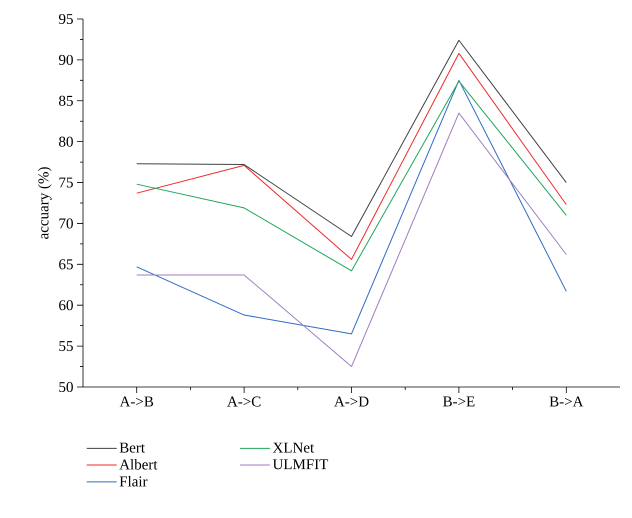  Describe the element at coordinates (66, 346) in the screenshot. I see `y-tick-label: 55` at that location.